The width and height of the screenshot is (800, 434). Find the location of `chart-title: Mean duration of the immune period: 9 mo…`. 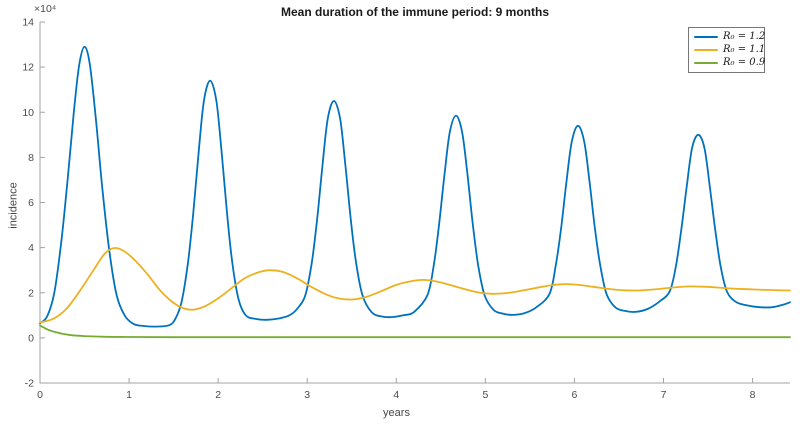

chart-title: Mean duration of the immune period: 9 mo… is located at coordinates (414, 12).